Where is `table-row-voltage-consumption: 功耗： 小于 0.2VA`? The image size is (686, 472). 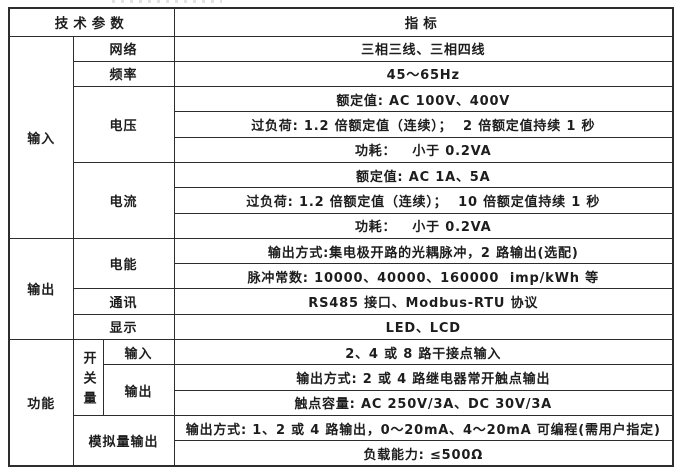 table-row-voltage-consumption: 功耗： 小于 0.2VA is located at coordinates (341, 149).